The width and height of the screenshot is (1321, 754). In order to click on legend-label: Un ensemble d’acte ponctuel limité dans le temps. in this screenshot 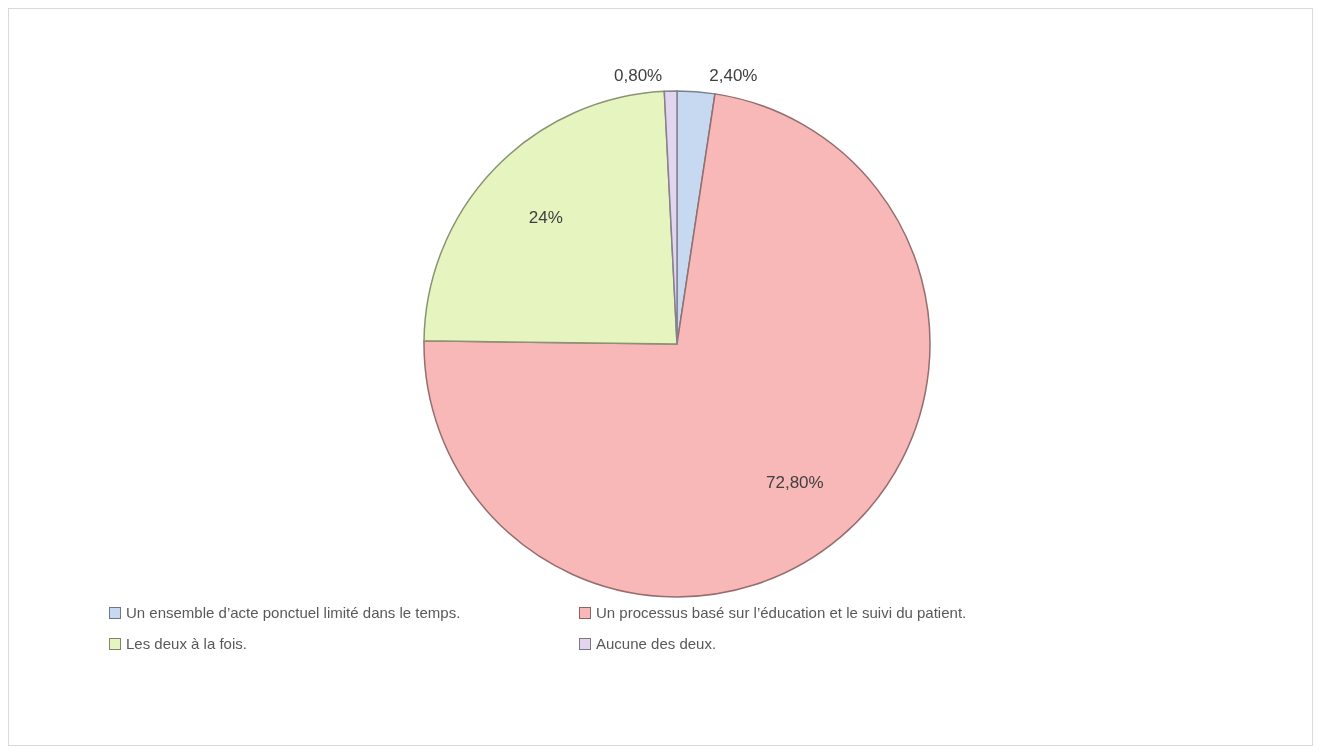, I will do `click(293, 612)`.